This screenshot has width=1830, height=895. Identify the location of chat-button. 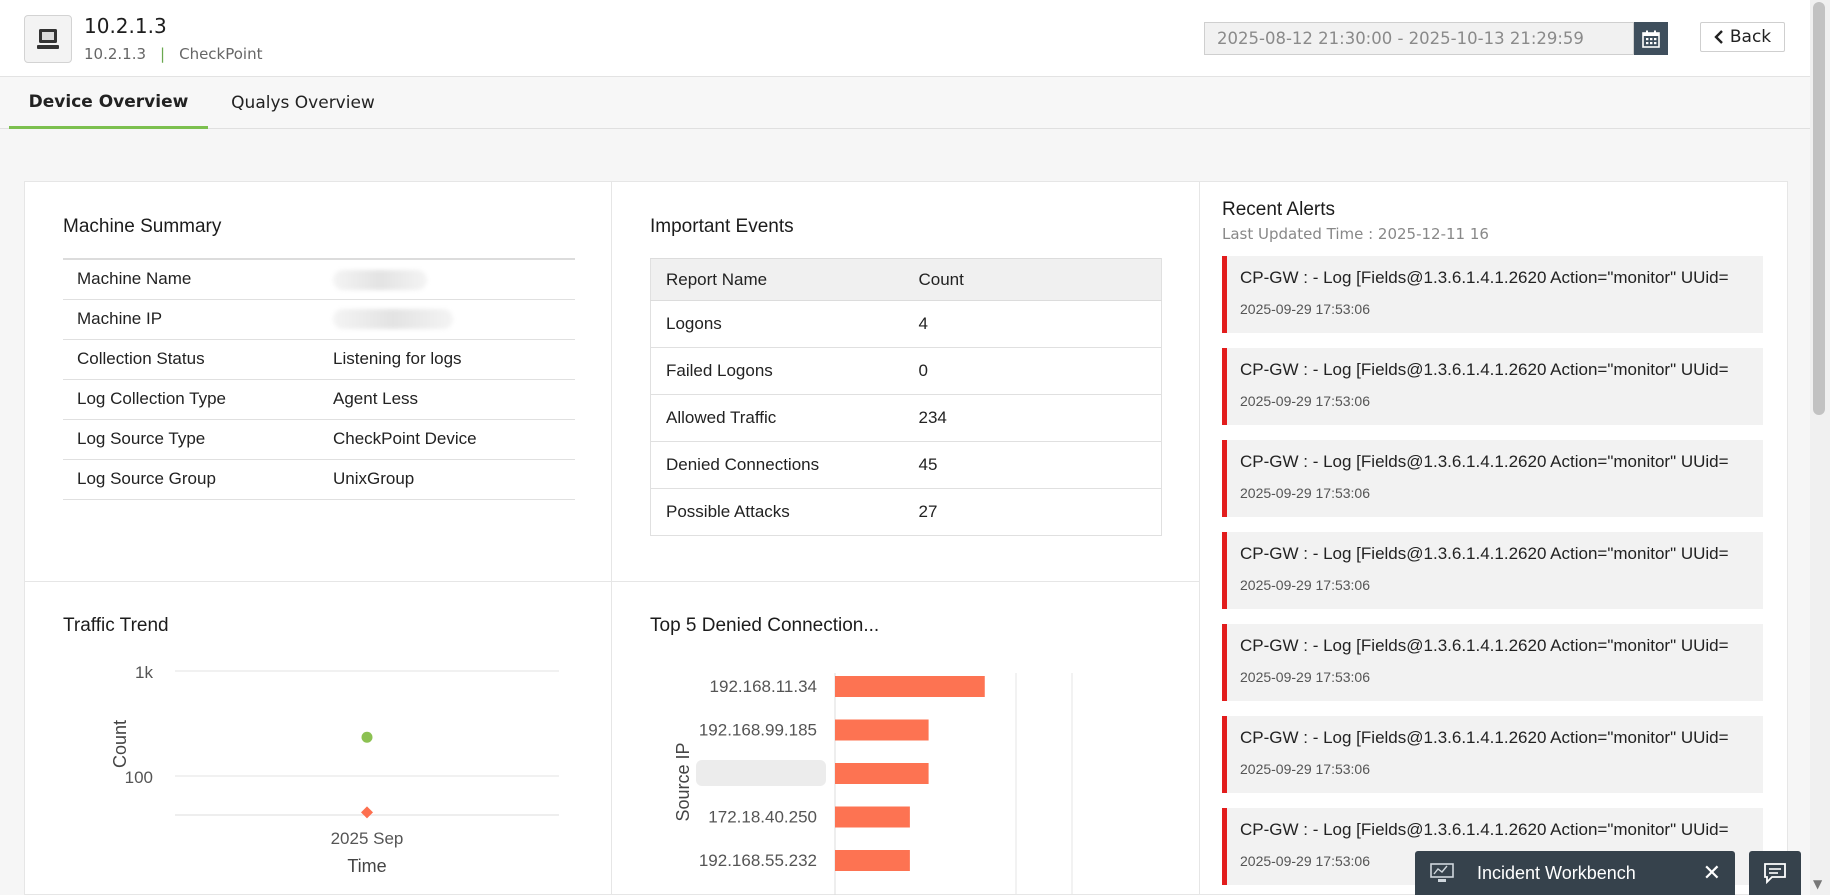
(1775, 873).